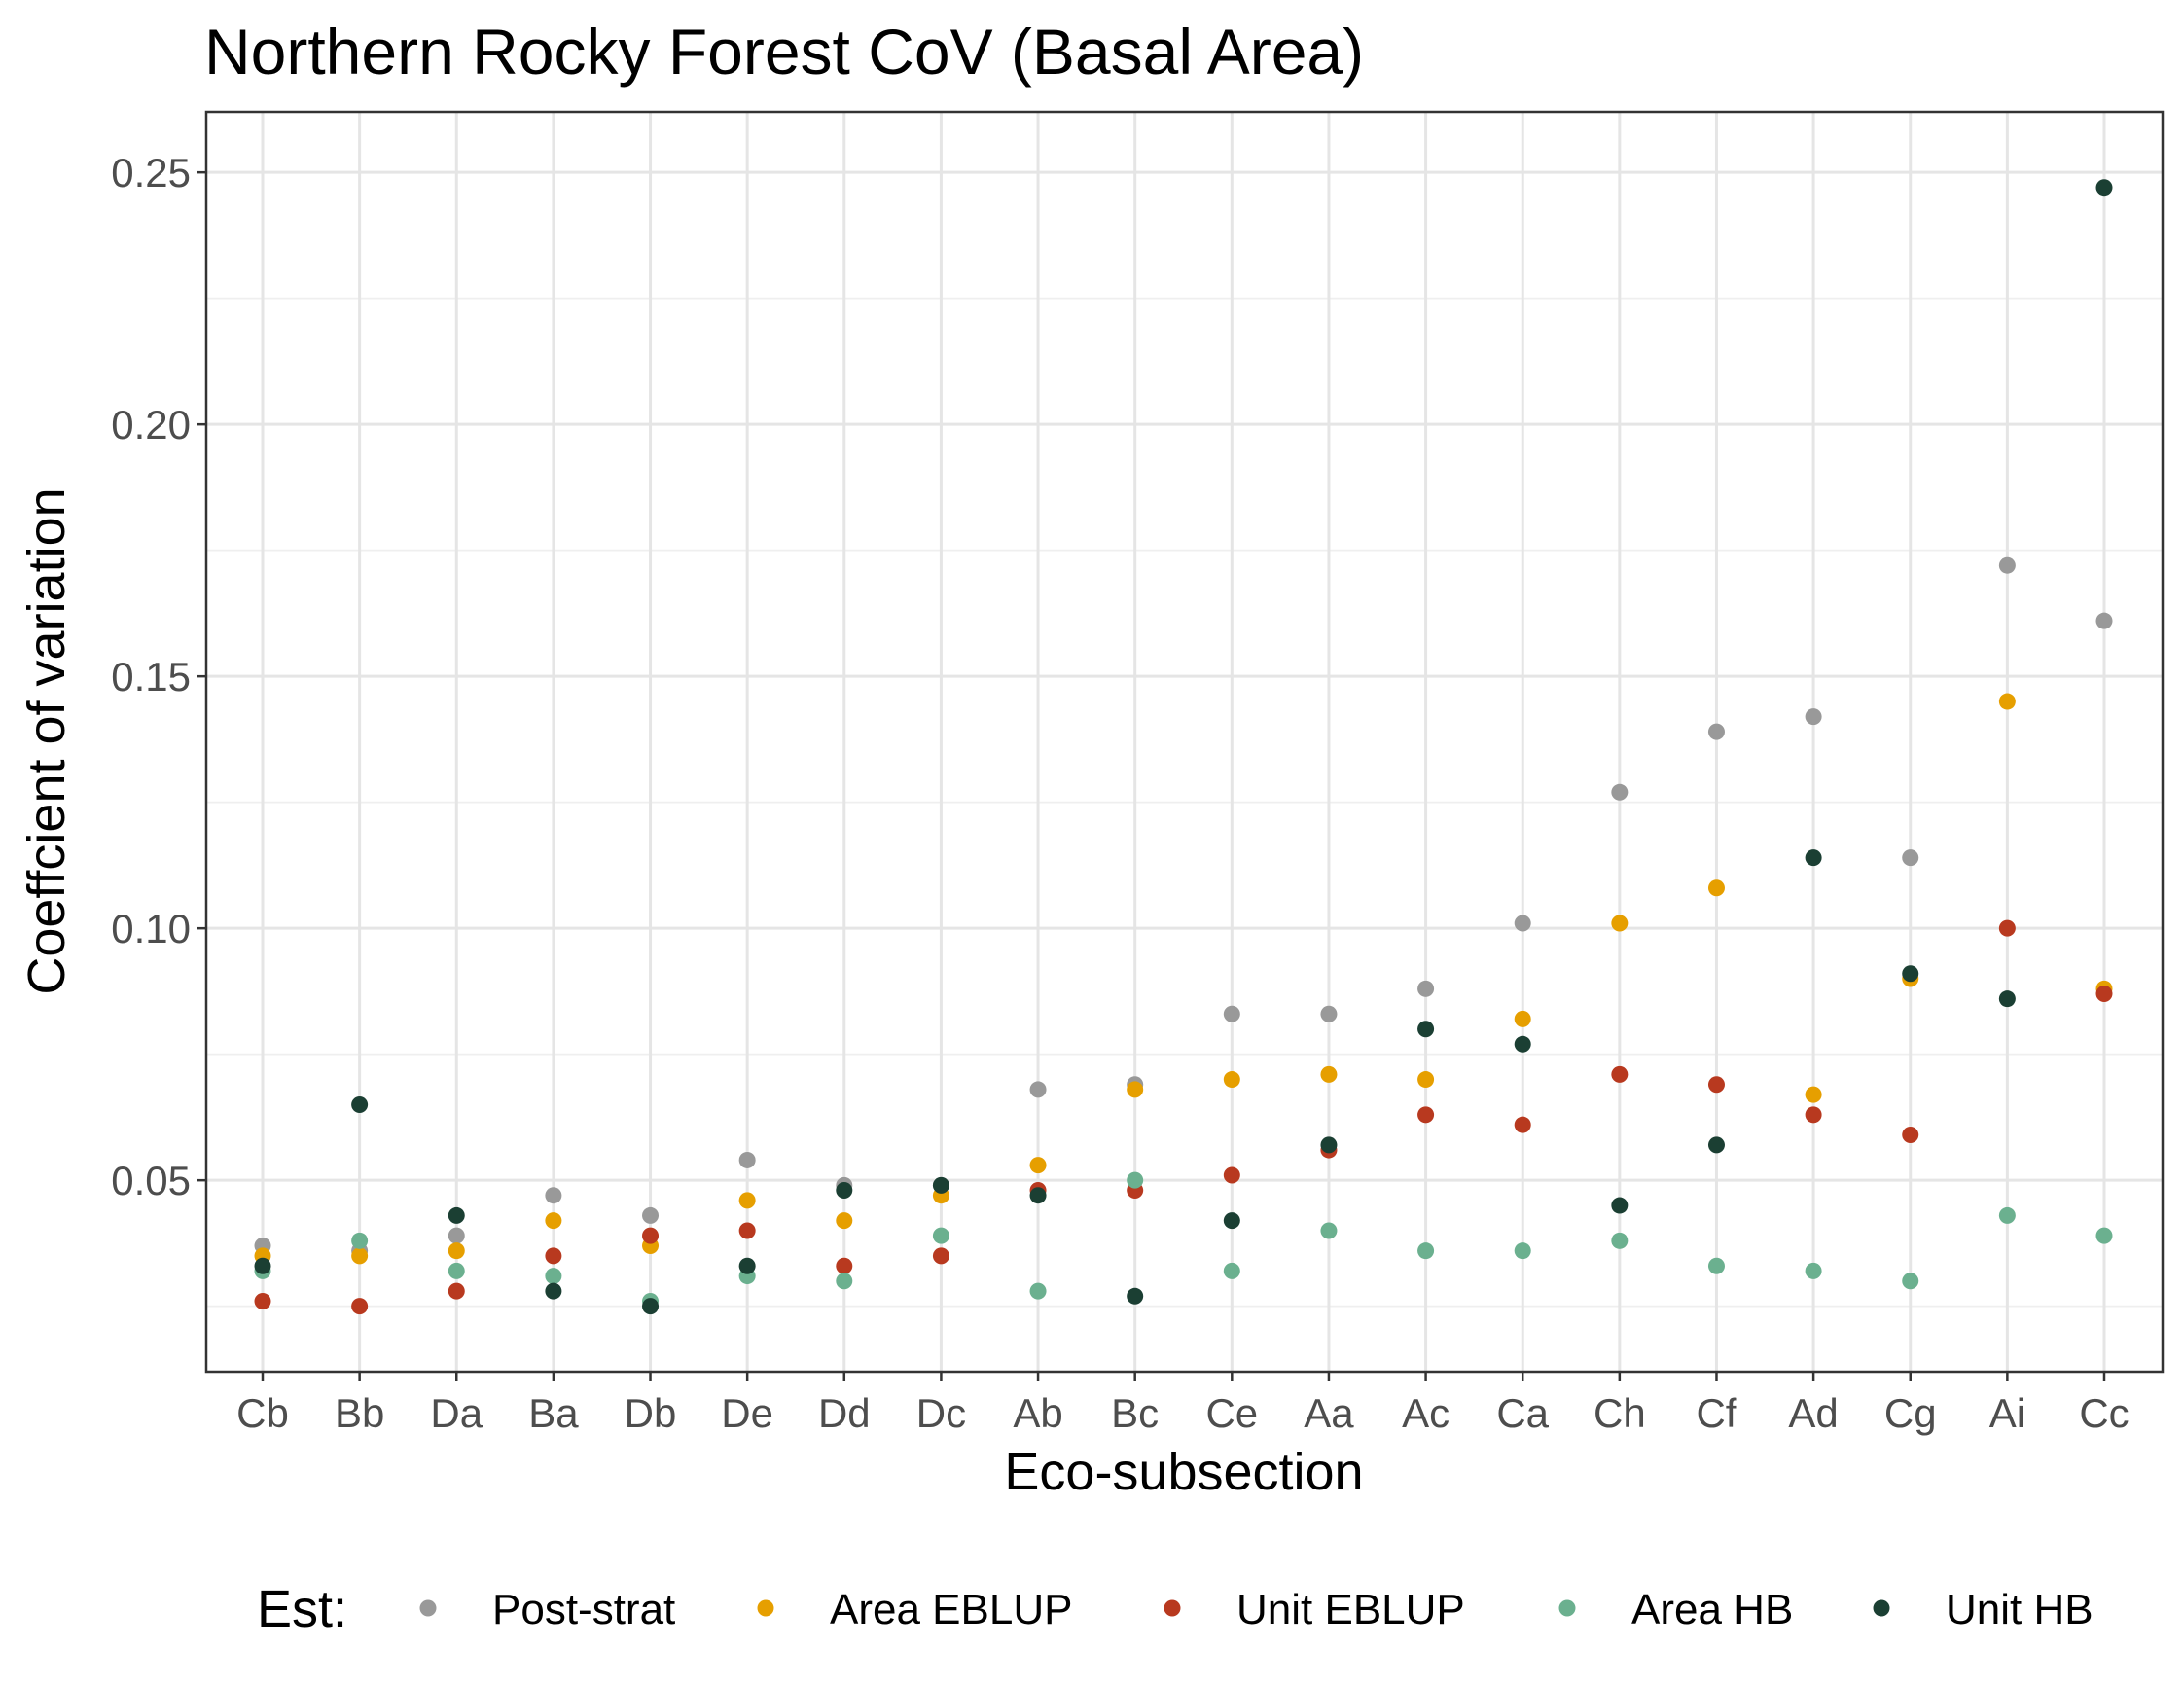  I want to click on legend-item: Unit HB, so click(1983, 1609).